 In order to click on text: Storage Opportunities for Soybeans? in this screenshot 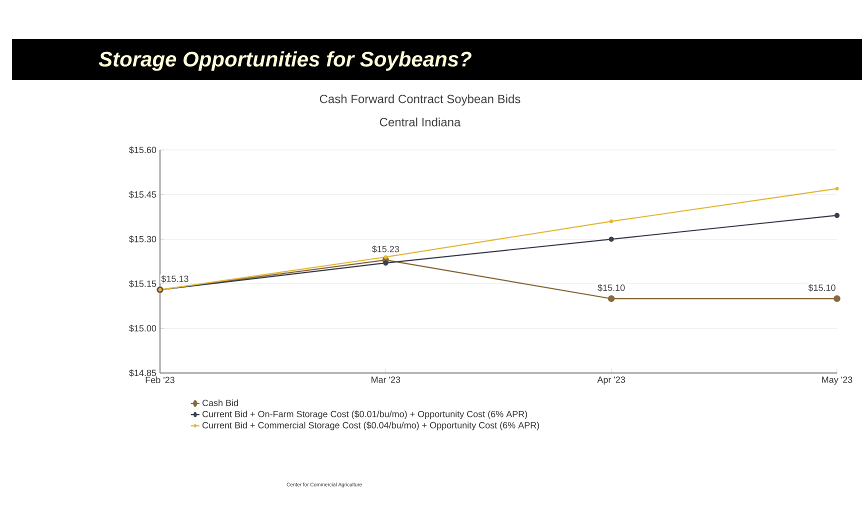, I will do `click(285, 61)`.